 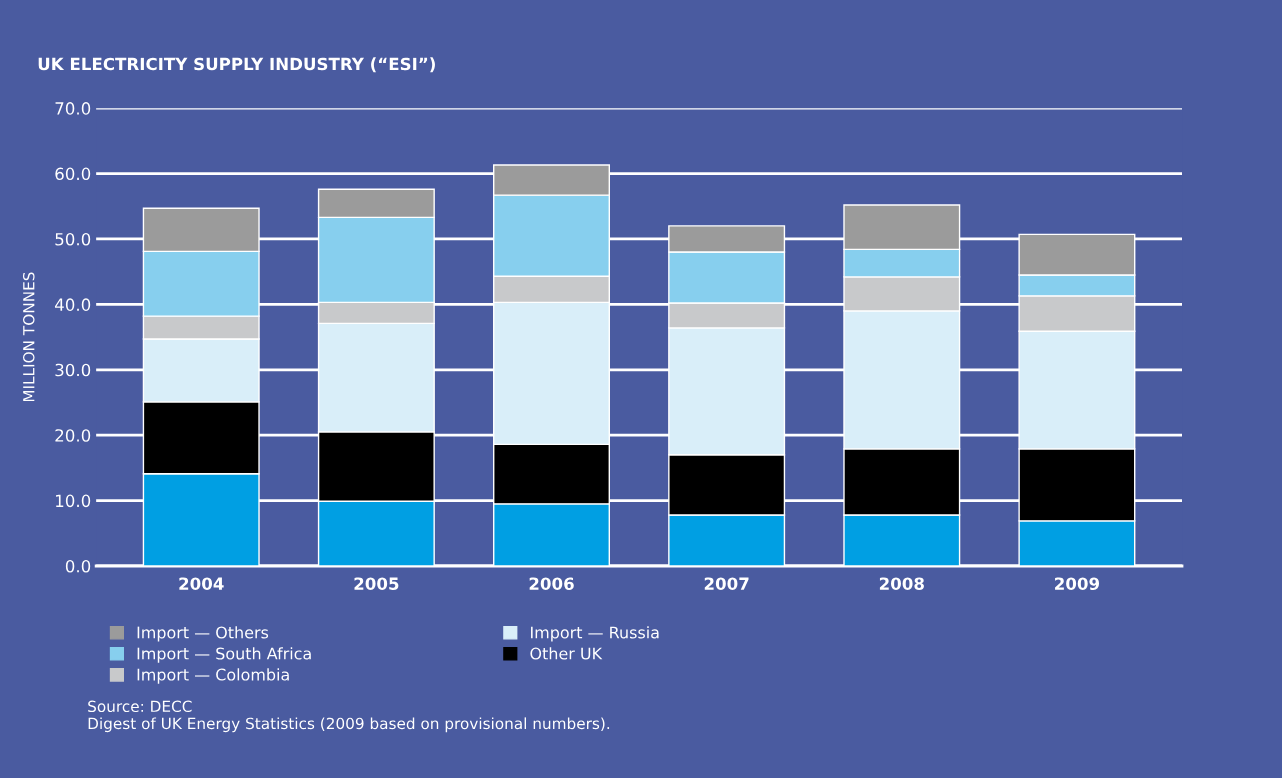 I want to click on y-tick-label: 20.0, so click(x=73, y=435).